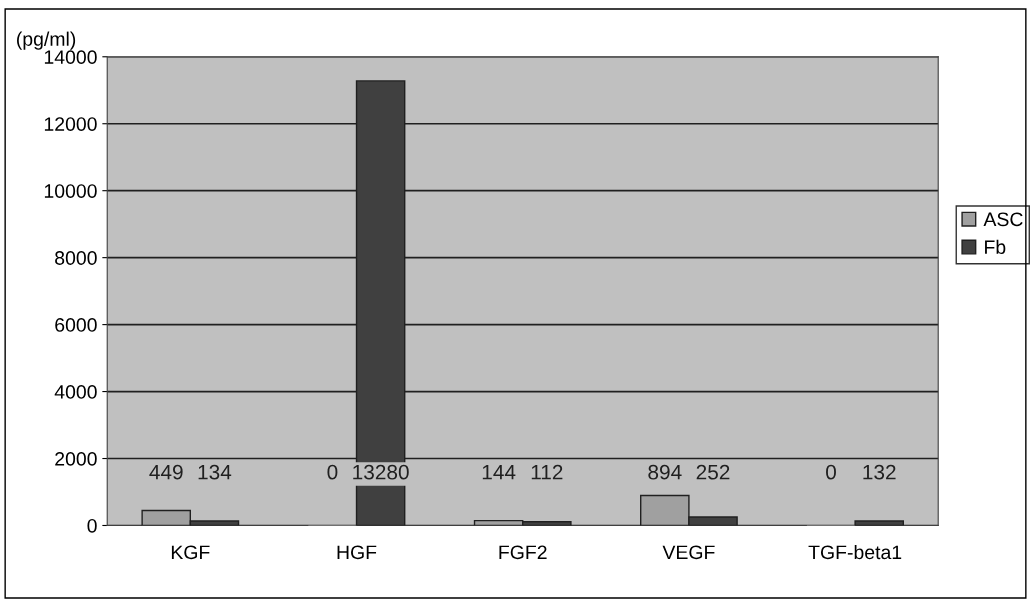 This screenshot has height=604, width=1031. I want to click on x-tick-label: HGF, so click(357, 552).